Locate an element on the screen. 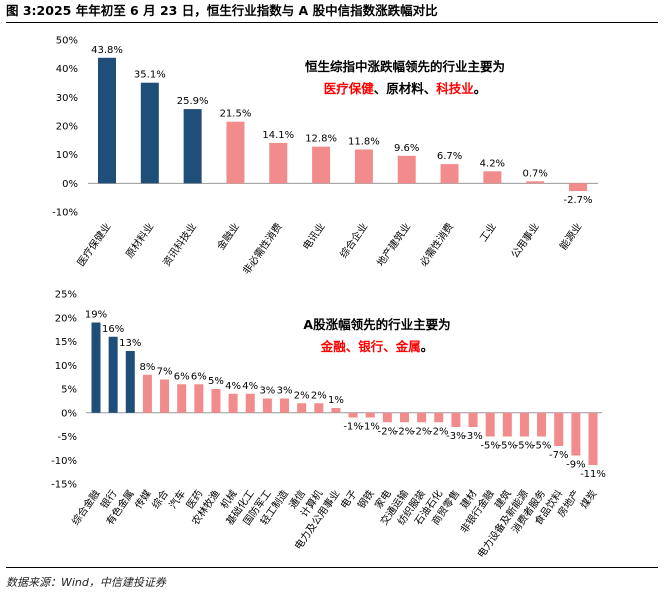 The height and width of the screenshot is (596, 666). y-tick-label: 20% is located at coordinates (67, 127).